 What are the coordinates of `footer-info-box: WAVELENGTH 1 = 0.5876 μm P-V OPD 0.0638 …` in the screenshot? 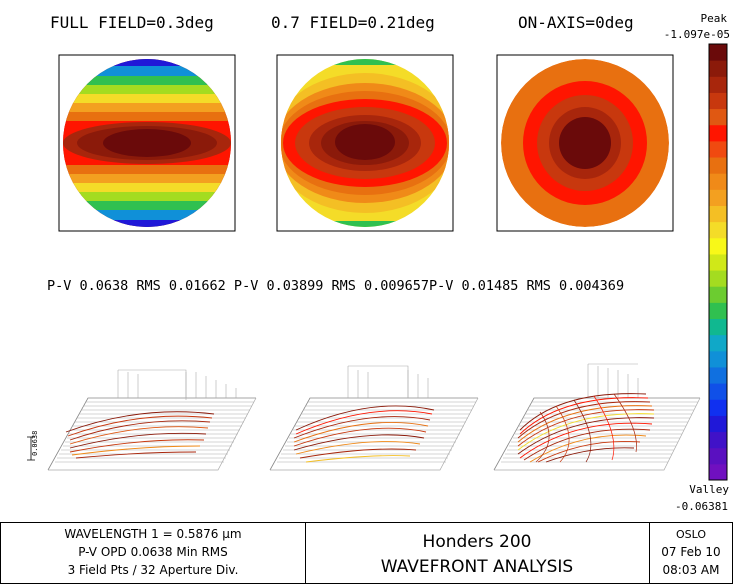 It's located at (366, 553).